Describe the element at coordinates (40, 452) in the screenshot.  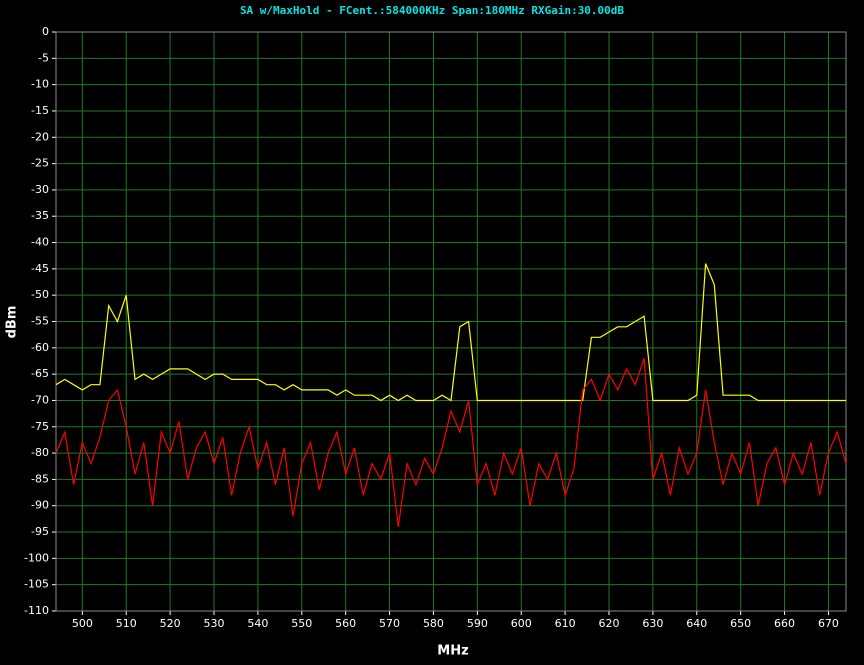
I see `y-tick-label: -80` at that location.